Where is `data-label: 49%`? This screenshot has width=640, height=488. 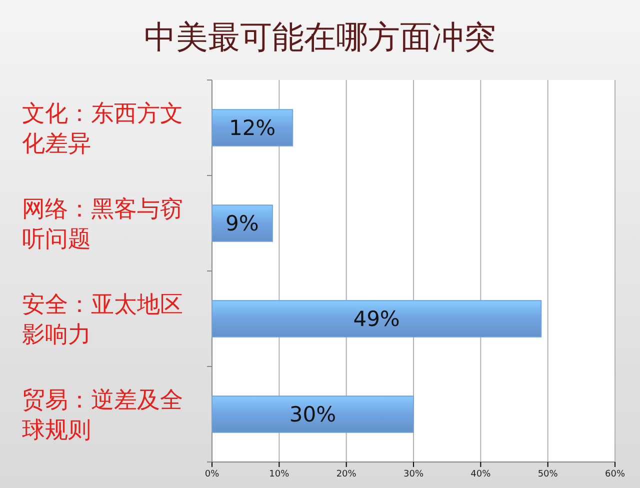
data-label: 49% is located at coordinates (376, 319).